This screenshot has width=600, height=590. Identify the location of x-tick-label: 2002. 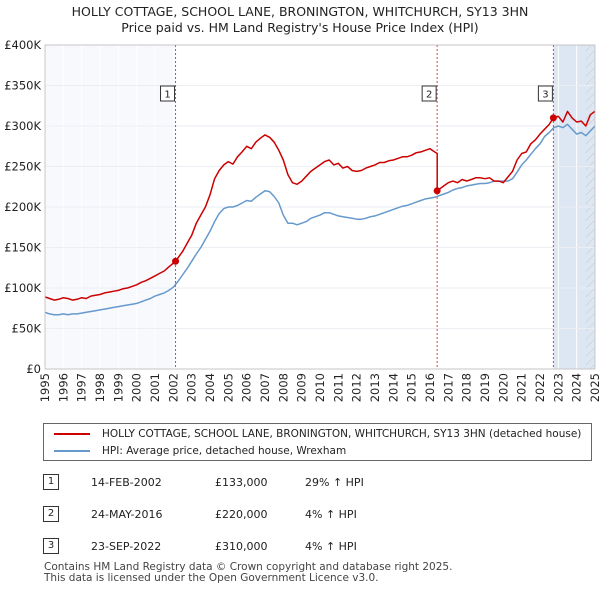
(173, 387).